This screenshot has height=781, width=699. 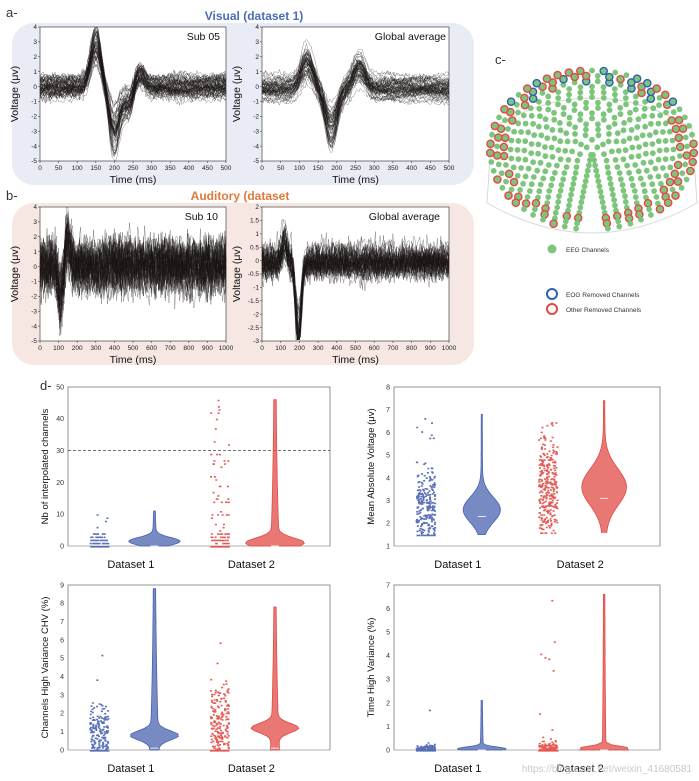 What do you see at coordinates (527, 466) in the screenshot?
I see `plot-area` at bounding box center [527, 466].